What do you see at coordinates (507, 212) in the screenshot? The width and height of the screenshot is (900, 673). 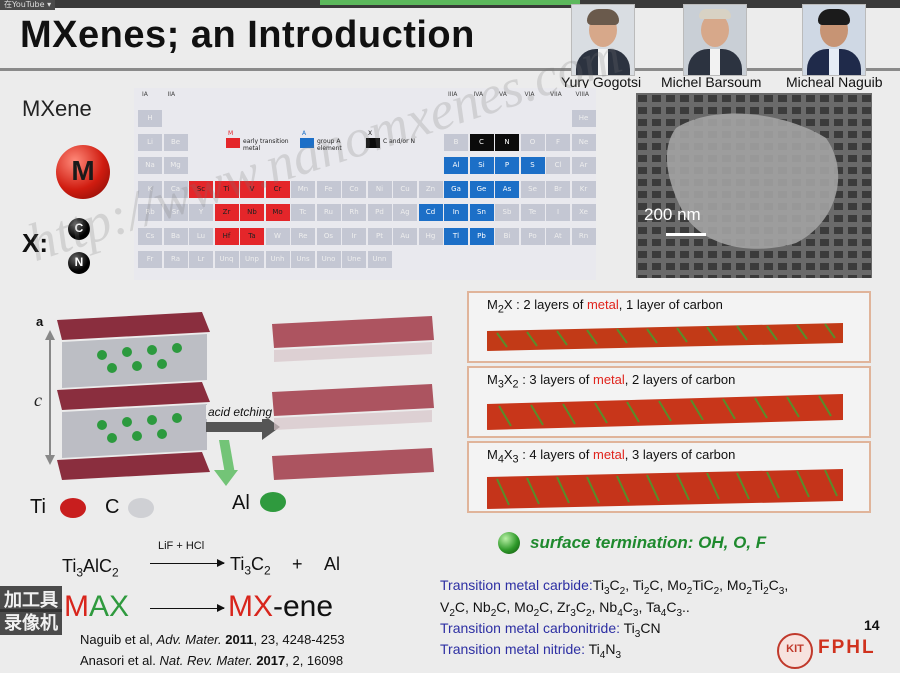 I see `element-cell: Sb` at bounding box center [507, 212].